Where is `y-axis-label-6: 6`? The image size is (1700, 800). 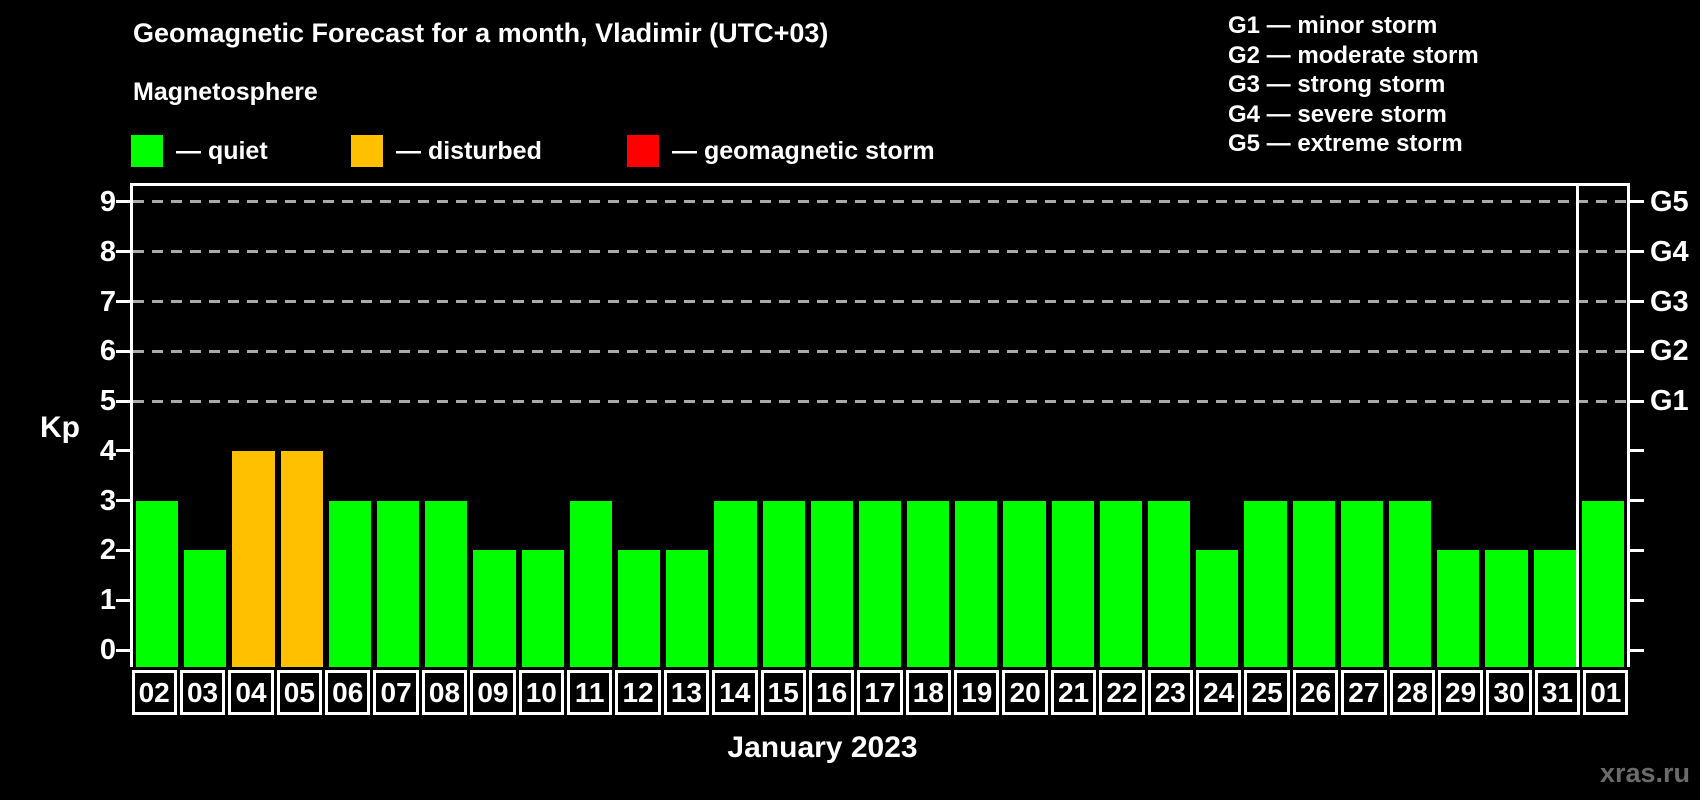
y-axis-label-6: 6 is located at coordinates (107, 351).